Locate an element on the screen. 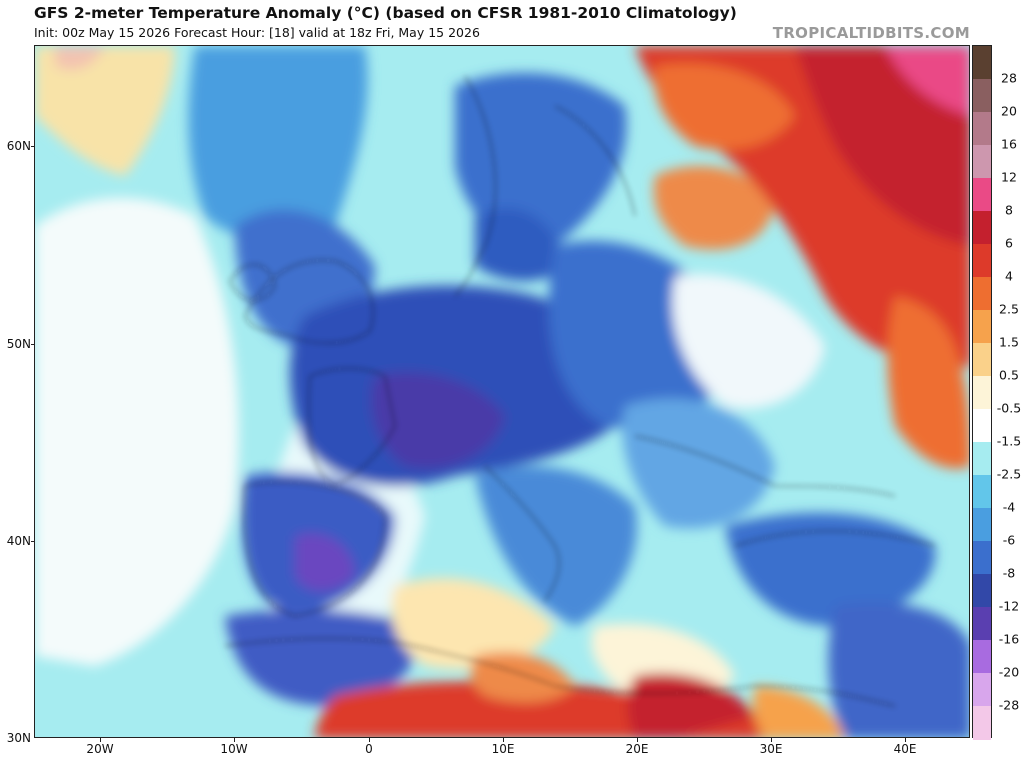  color-scale-label: 0.5 is located at coordinates (1009, 375).